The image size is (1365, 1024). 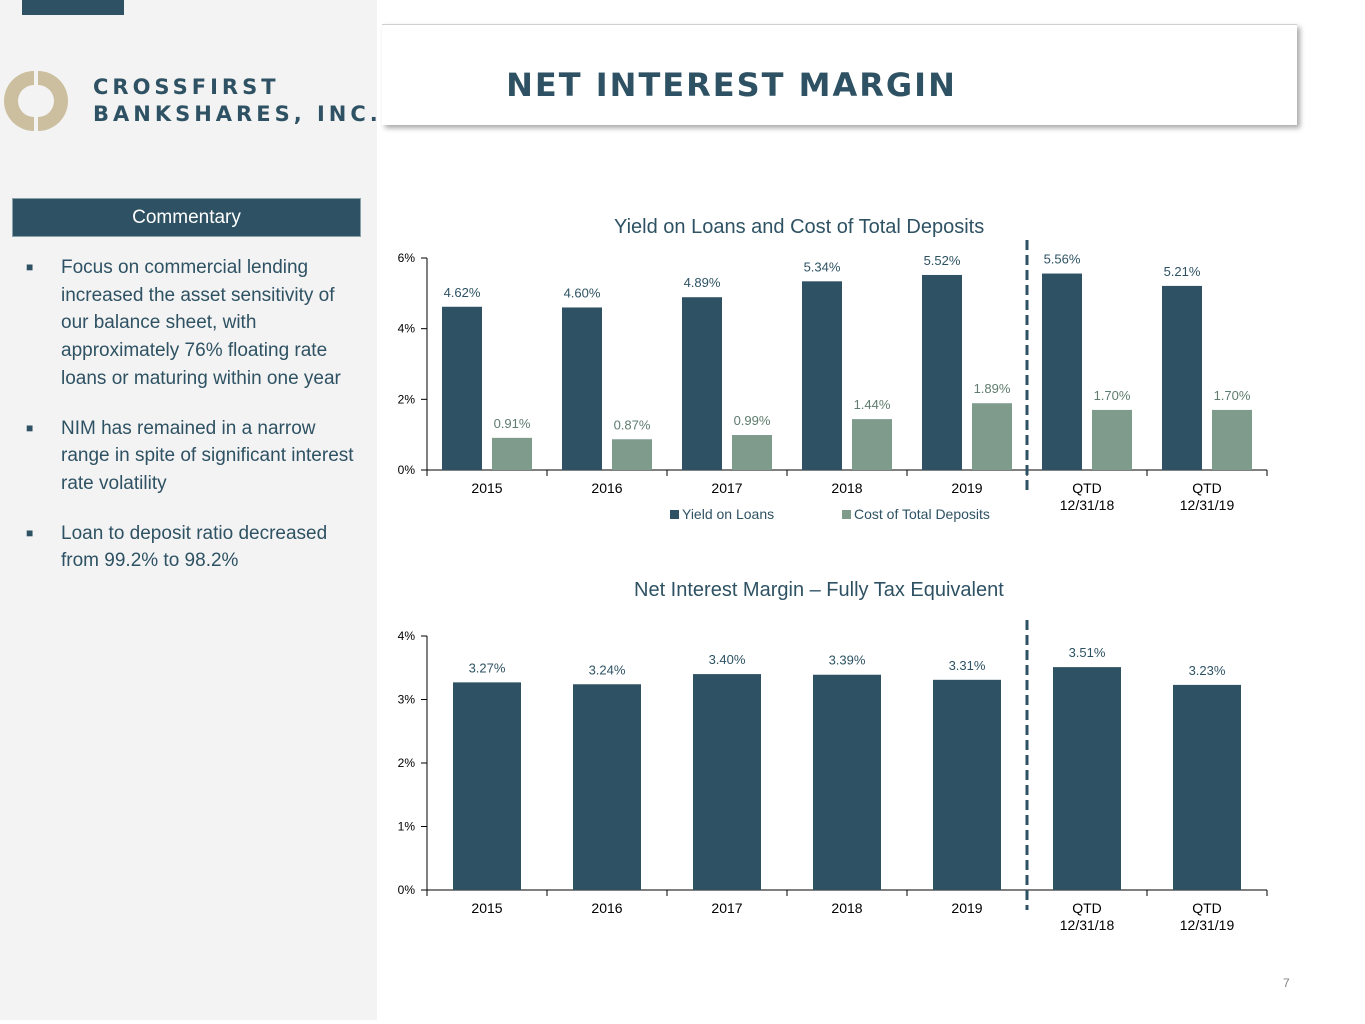 What do you see at coordinates (922, 514) in the screenshot?
I see `legend-label: Cost of Total Deposits` at bounding box center [922, 514].